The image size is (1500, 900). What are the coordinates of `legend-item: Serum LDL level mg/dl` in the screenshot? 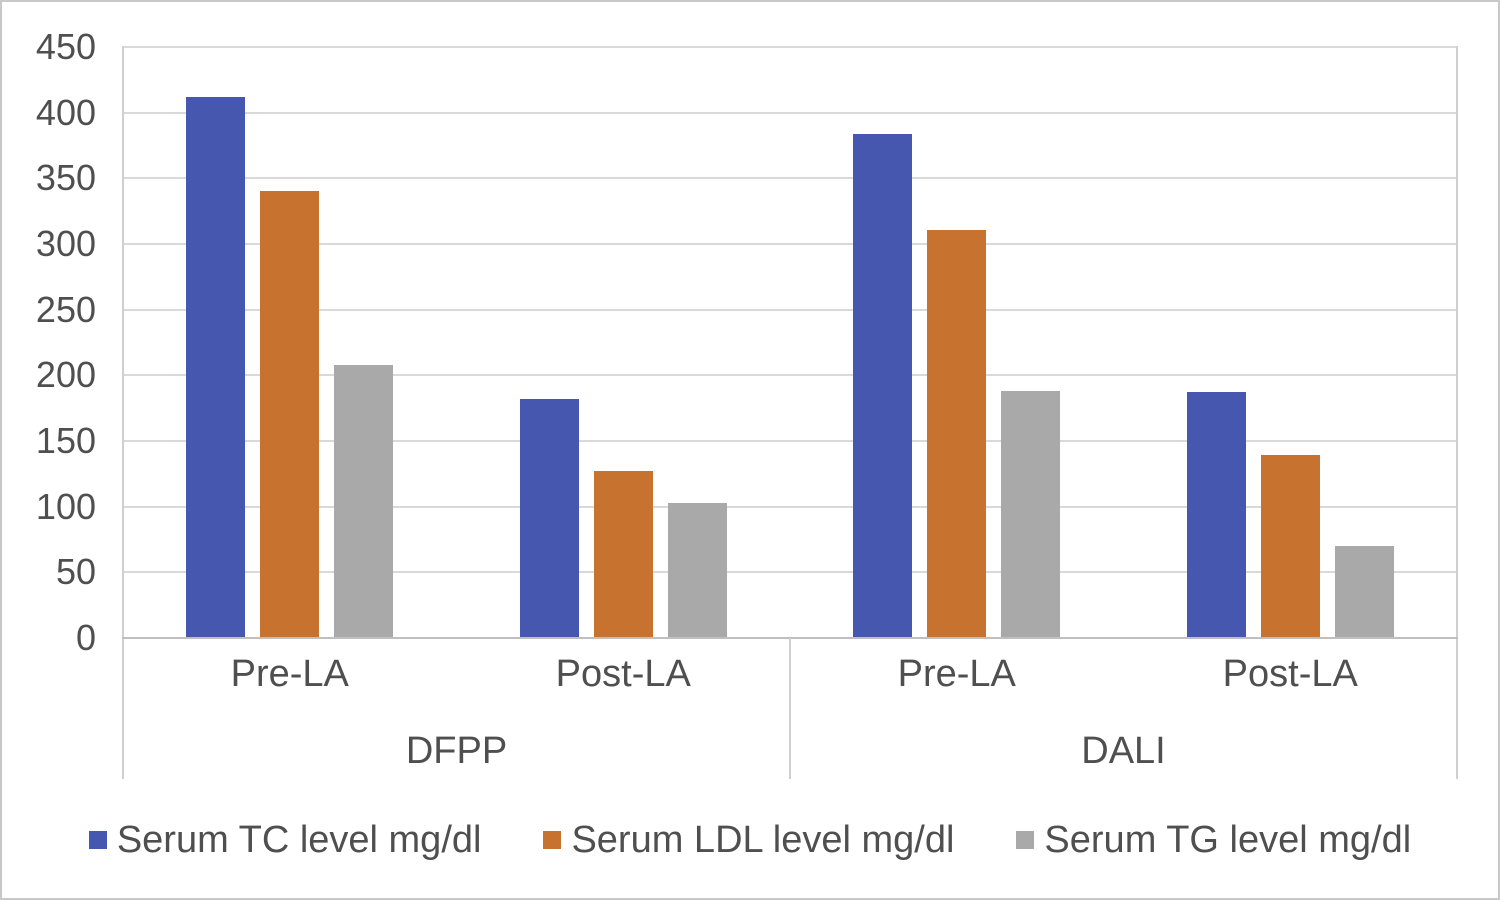 It's located at (748, 840).